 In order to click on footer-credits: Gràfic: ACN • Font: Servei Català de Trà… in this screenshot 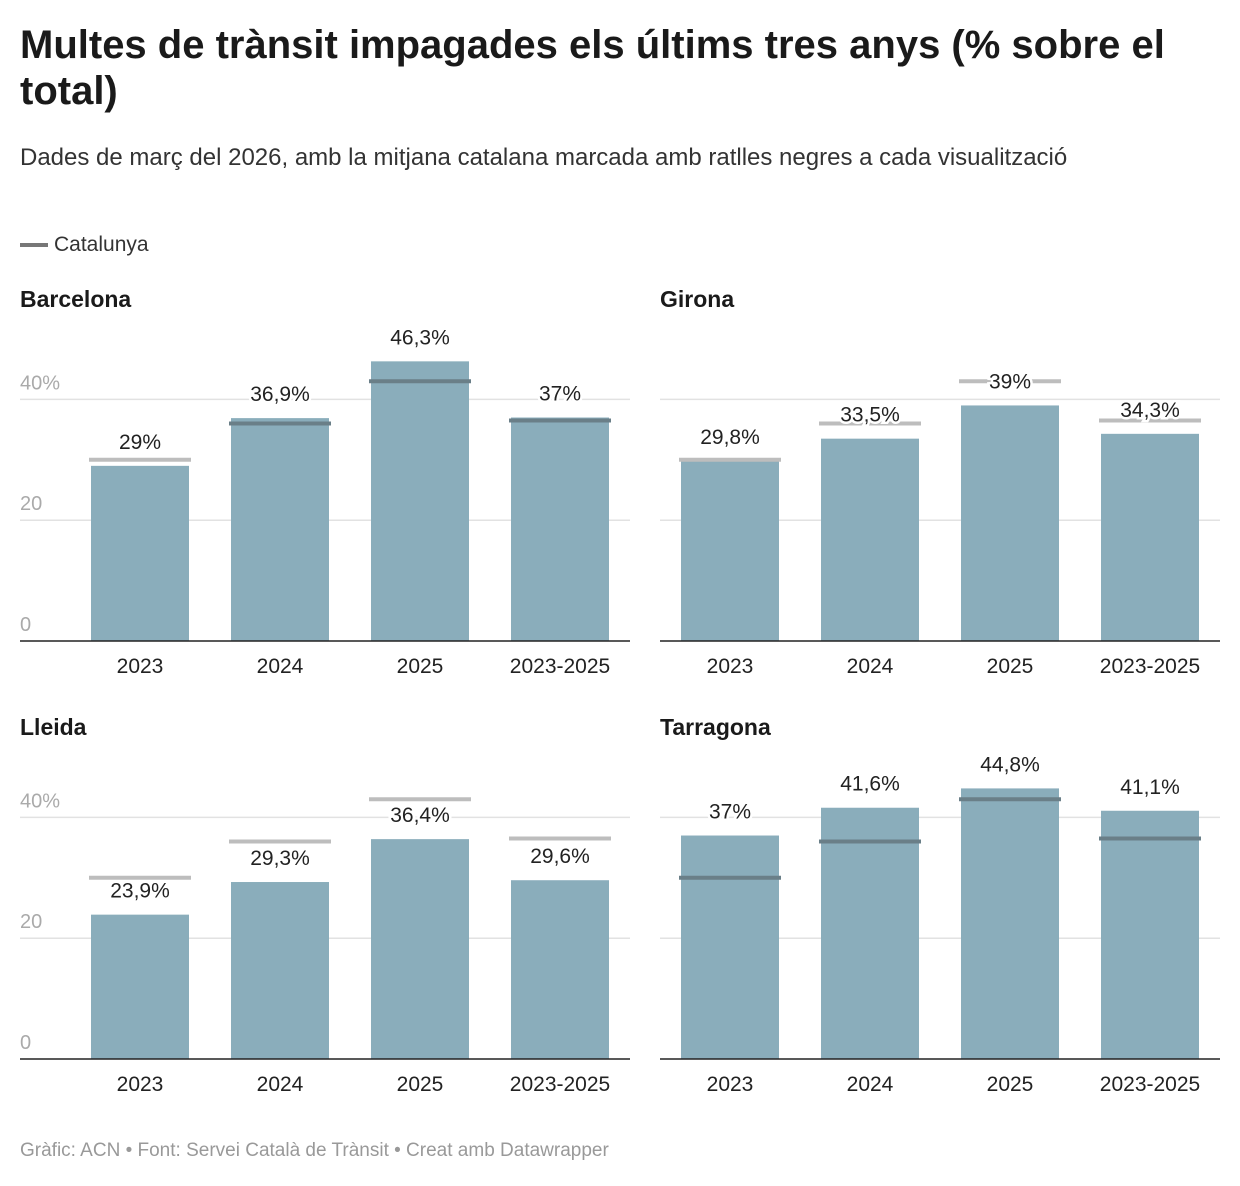, I will do `click(314, 1150)`.